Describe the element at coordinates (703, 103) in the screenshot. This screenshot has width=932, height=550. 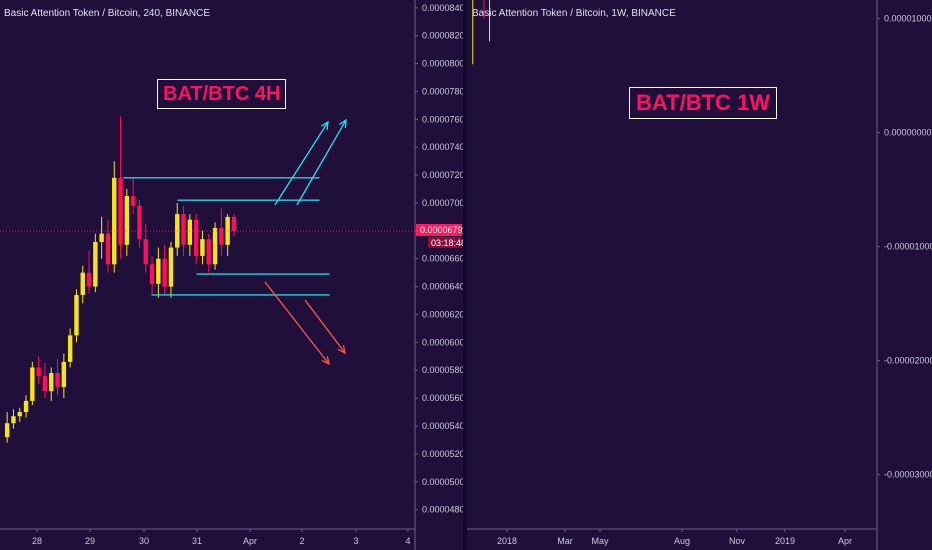
I see `timeframe-annotation: BAT/BTC 1W` at that location.